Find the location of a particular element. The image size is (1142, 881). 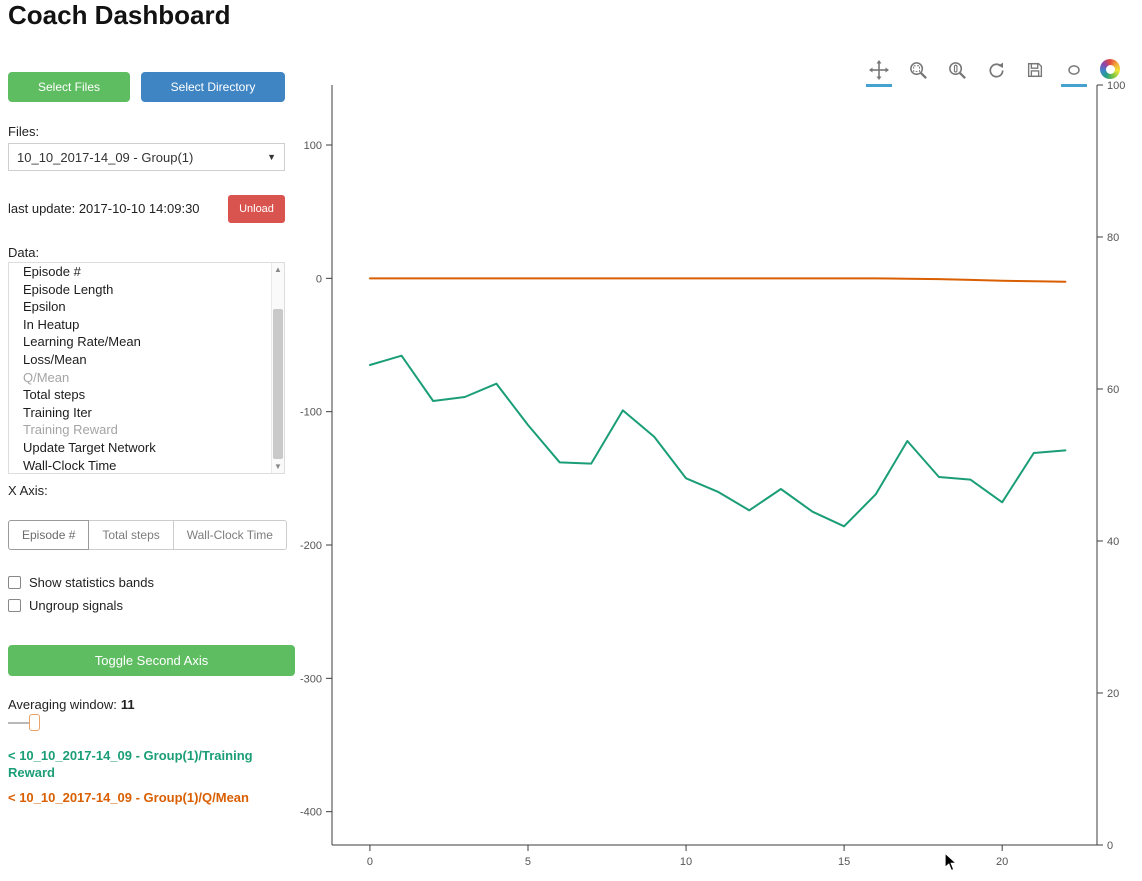

x-axis-option-wall-clock-time: Wall-Clock Time is located at coordinates (229, 535).